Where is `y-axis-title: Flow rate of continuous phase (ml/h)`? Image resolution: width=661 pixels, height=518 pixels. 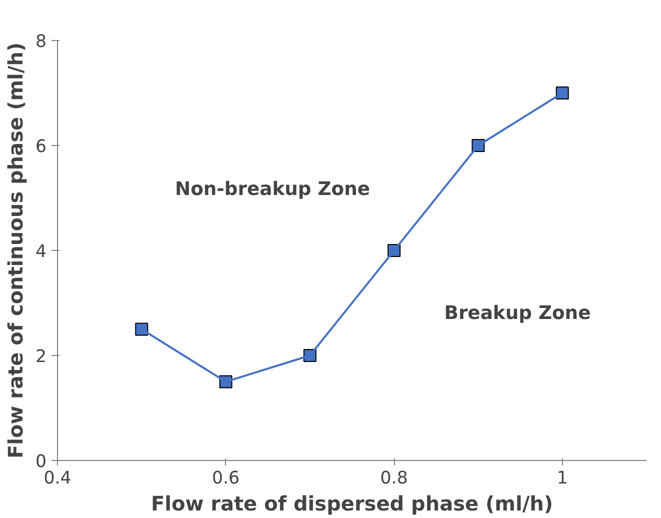
y-axis-title: Flow rate of continuous phase (ml/h) is located at coordinates (15, 250).